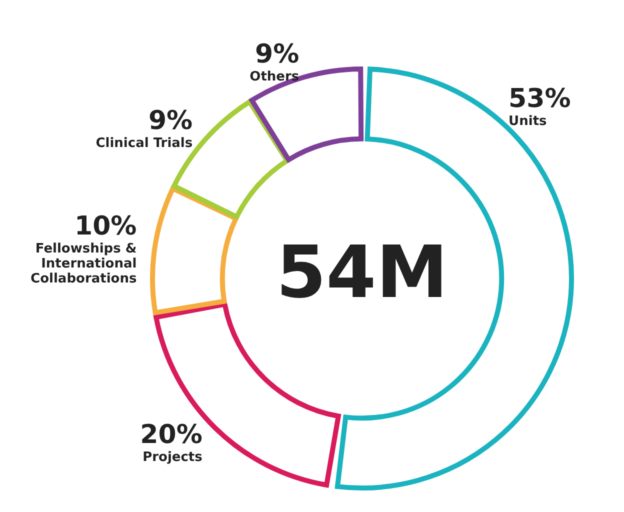 The height and width of the screenshot is (512, 624). What do you see at coordinates (105, 226) in the screenshot?
I see `data-label: 10%` at bounding box center [105, 226].